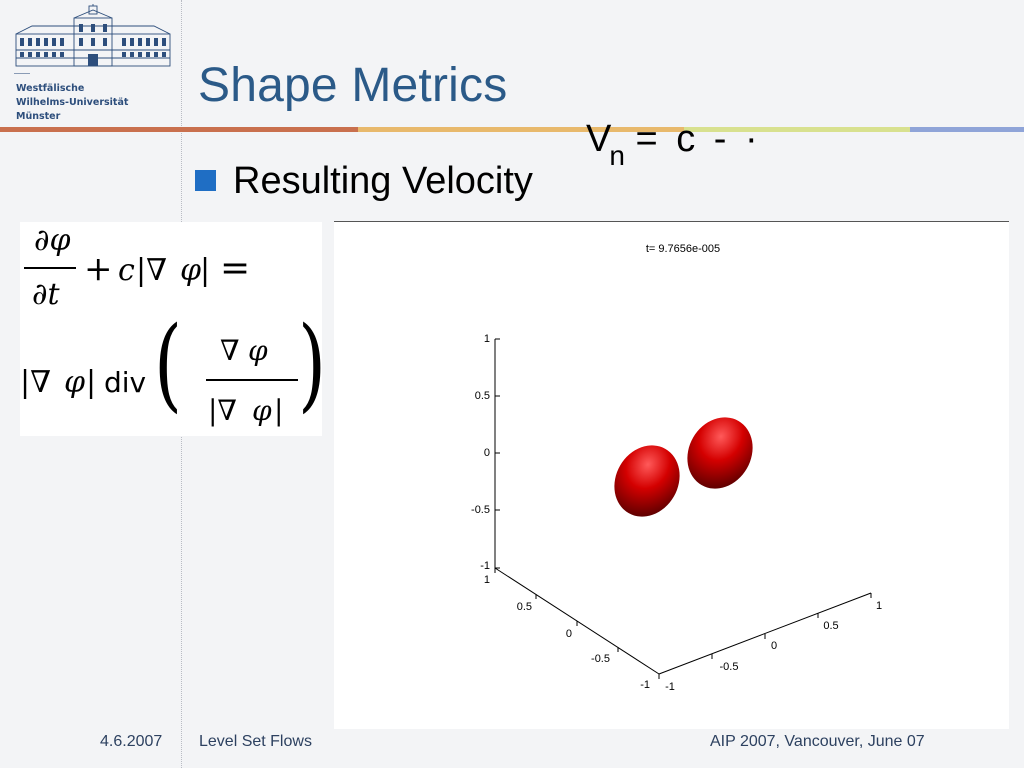 The image size is (1024, 768). I want to click on y-tick-label: -1, so click(670, 687).